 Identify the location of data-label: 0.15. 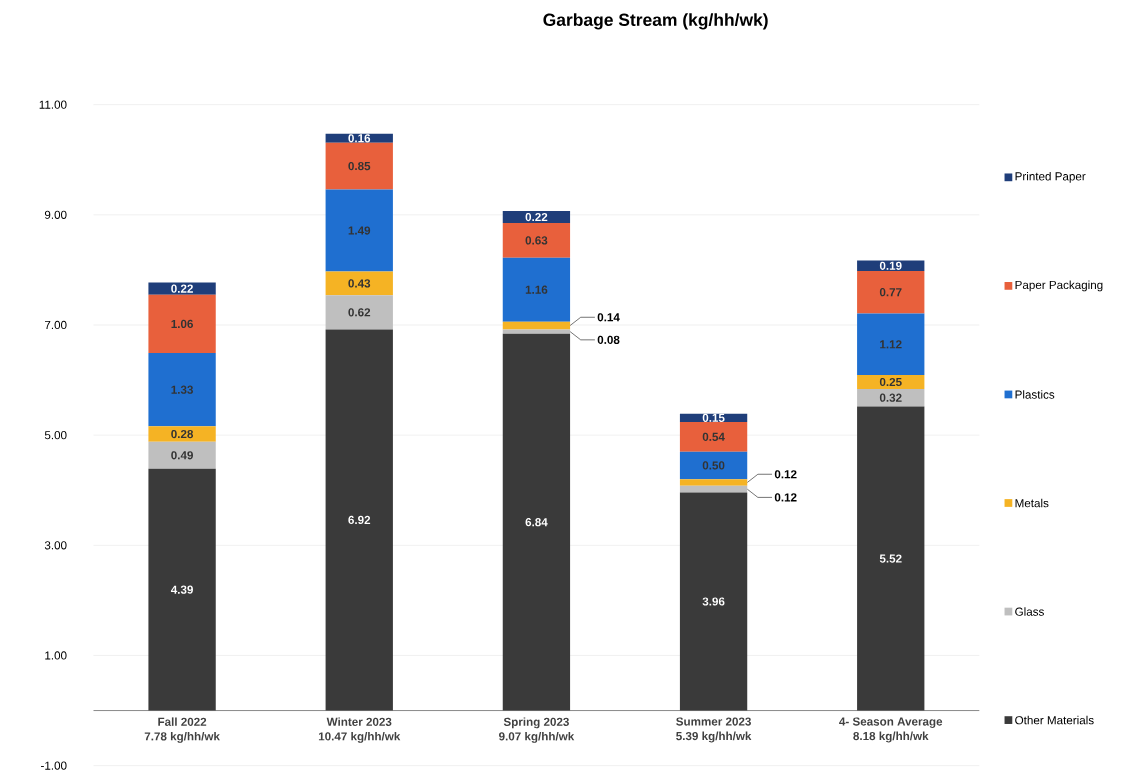
(713, 417).